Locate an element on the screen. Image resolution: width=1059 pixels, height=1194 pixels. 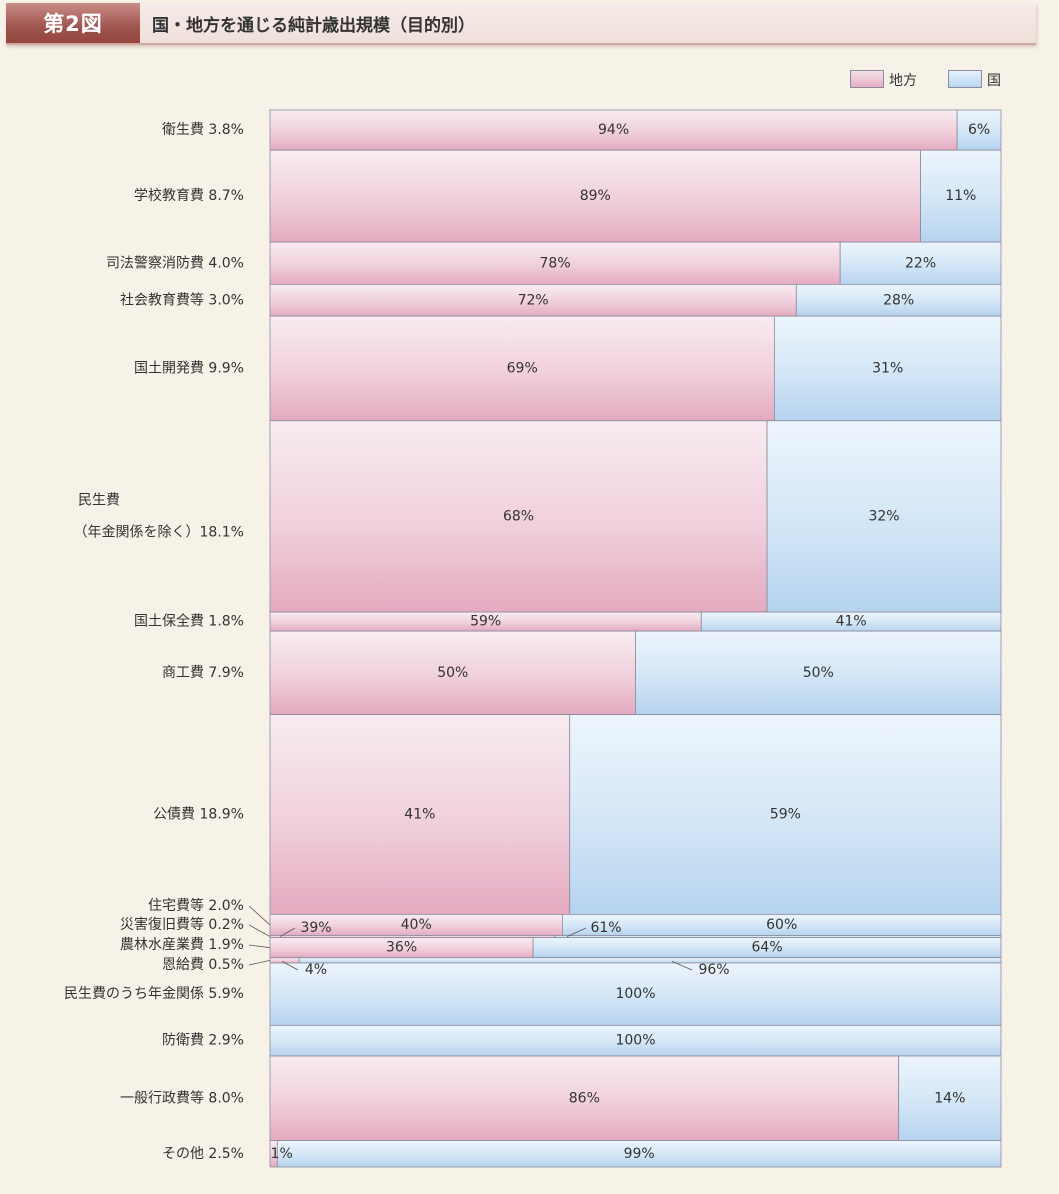
legend-swatch-national is located at coordinates (965, 79).